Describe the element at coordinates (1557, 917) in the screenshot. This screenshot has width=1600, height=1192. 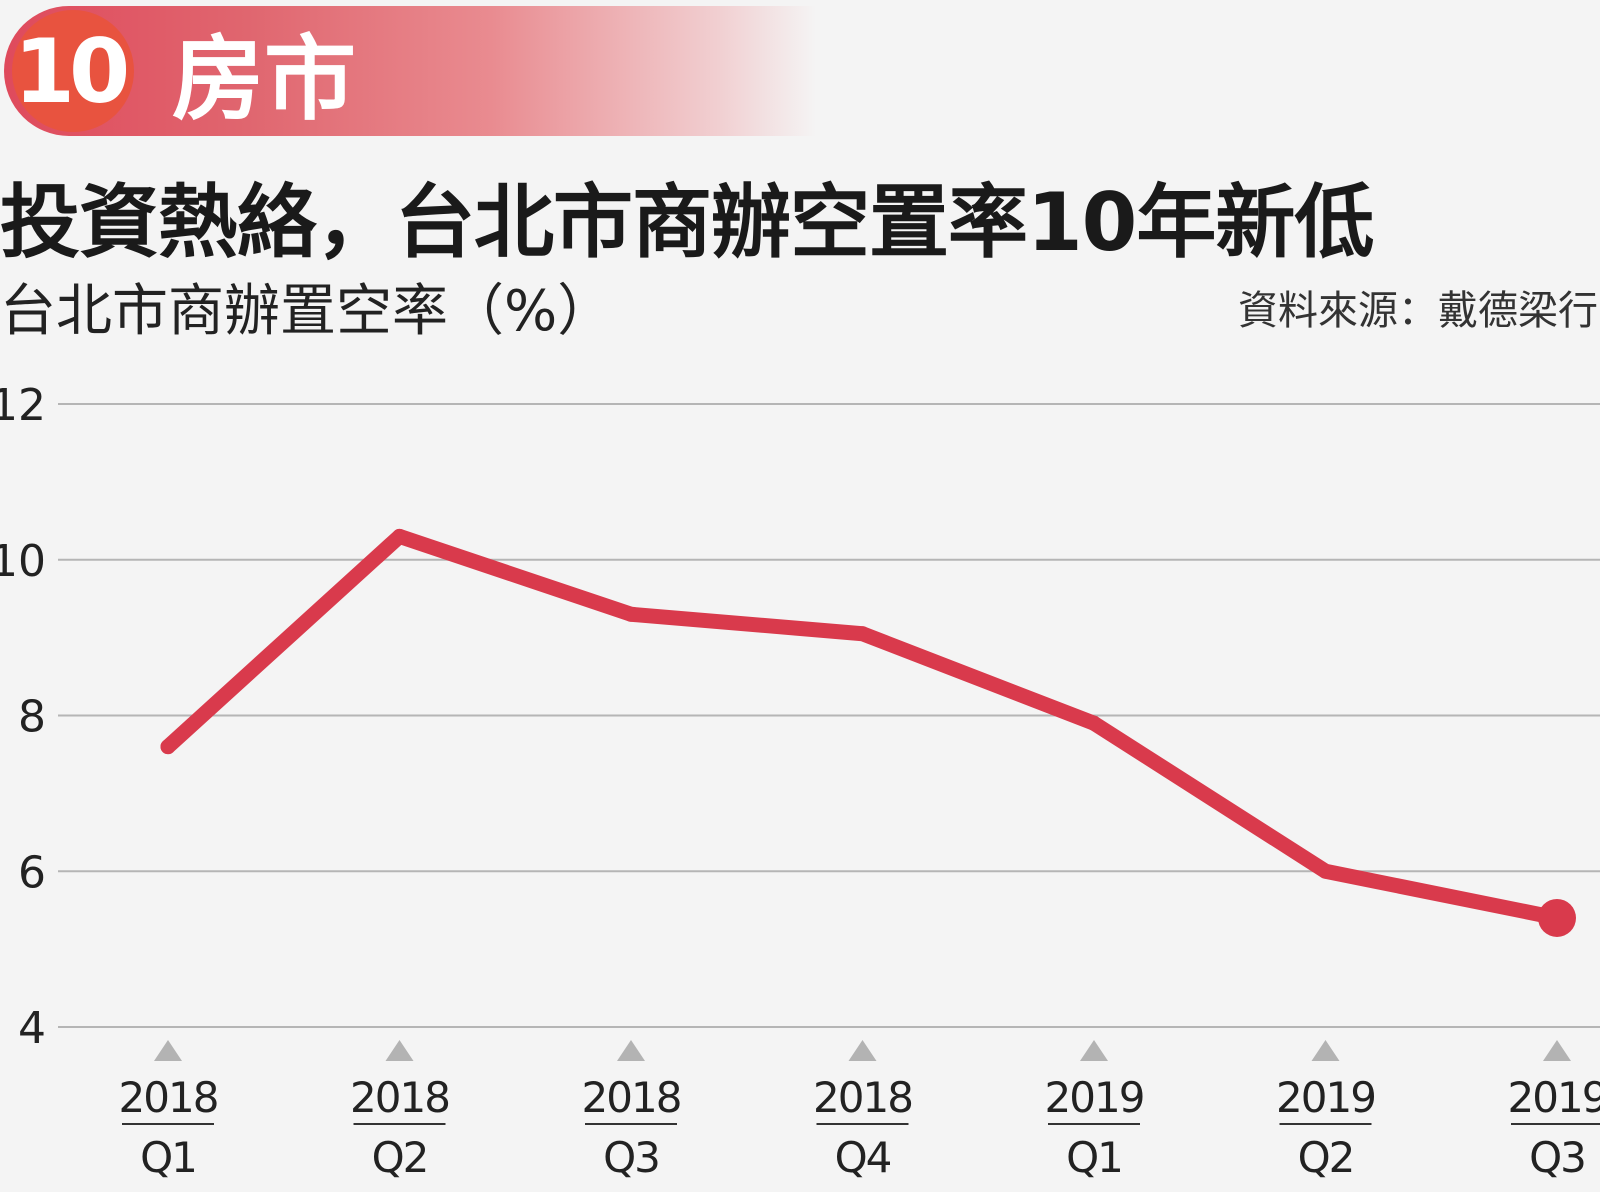
I see `end-point-marker` at that location.